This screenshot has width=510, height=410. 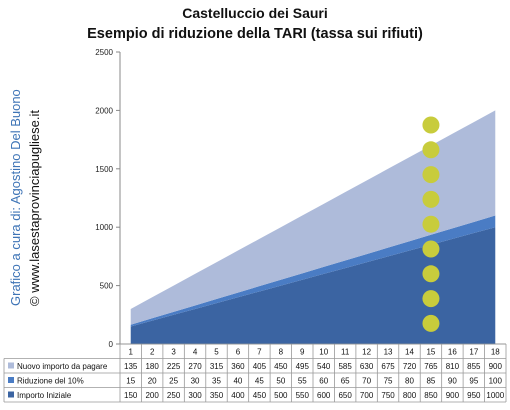 What do you see at coordinates (367, 366) in the screenshot?
I see `table-cell-value: 630` at bounding box center [367, 366].